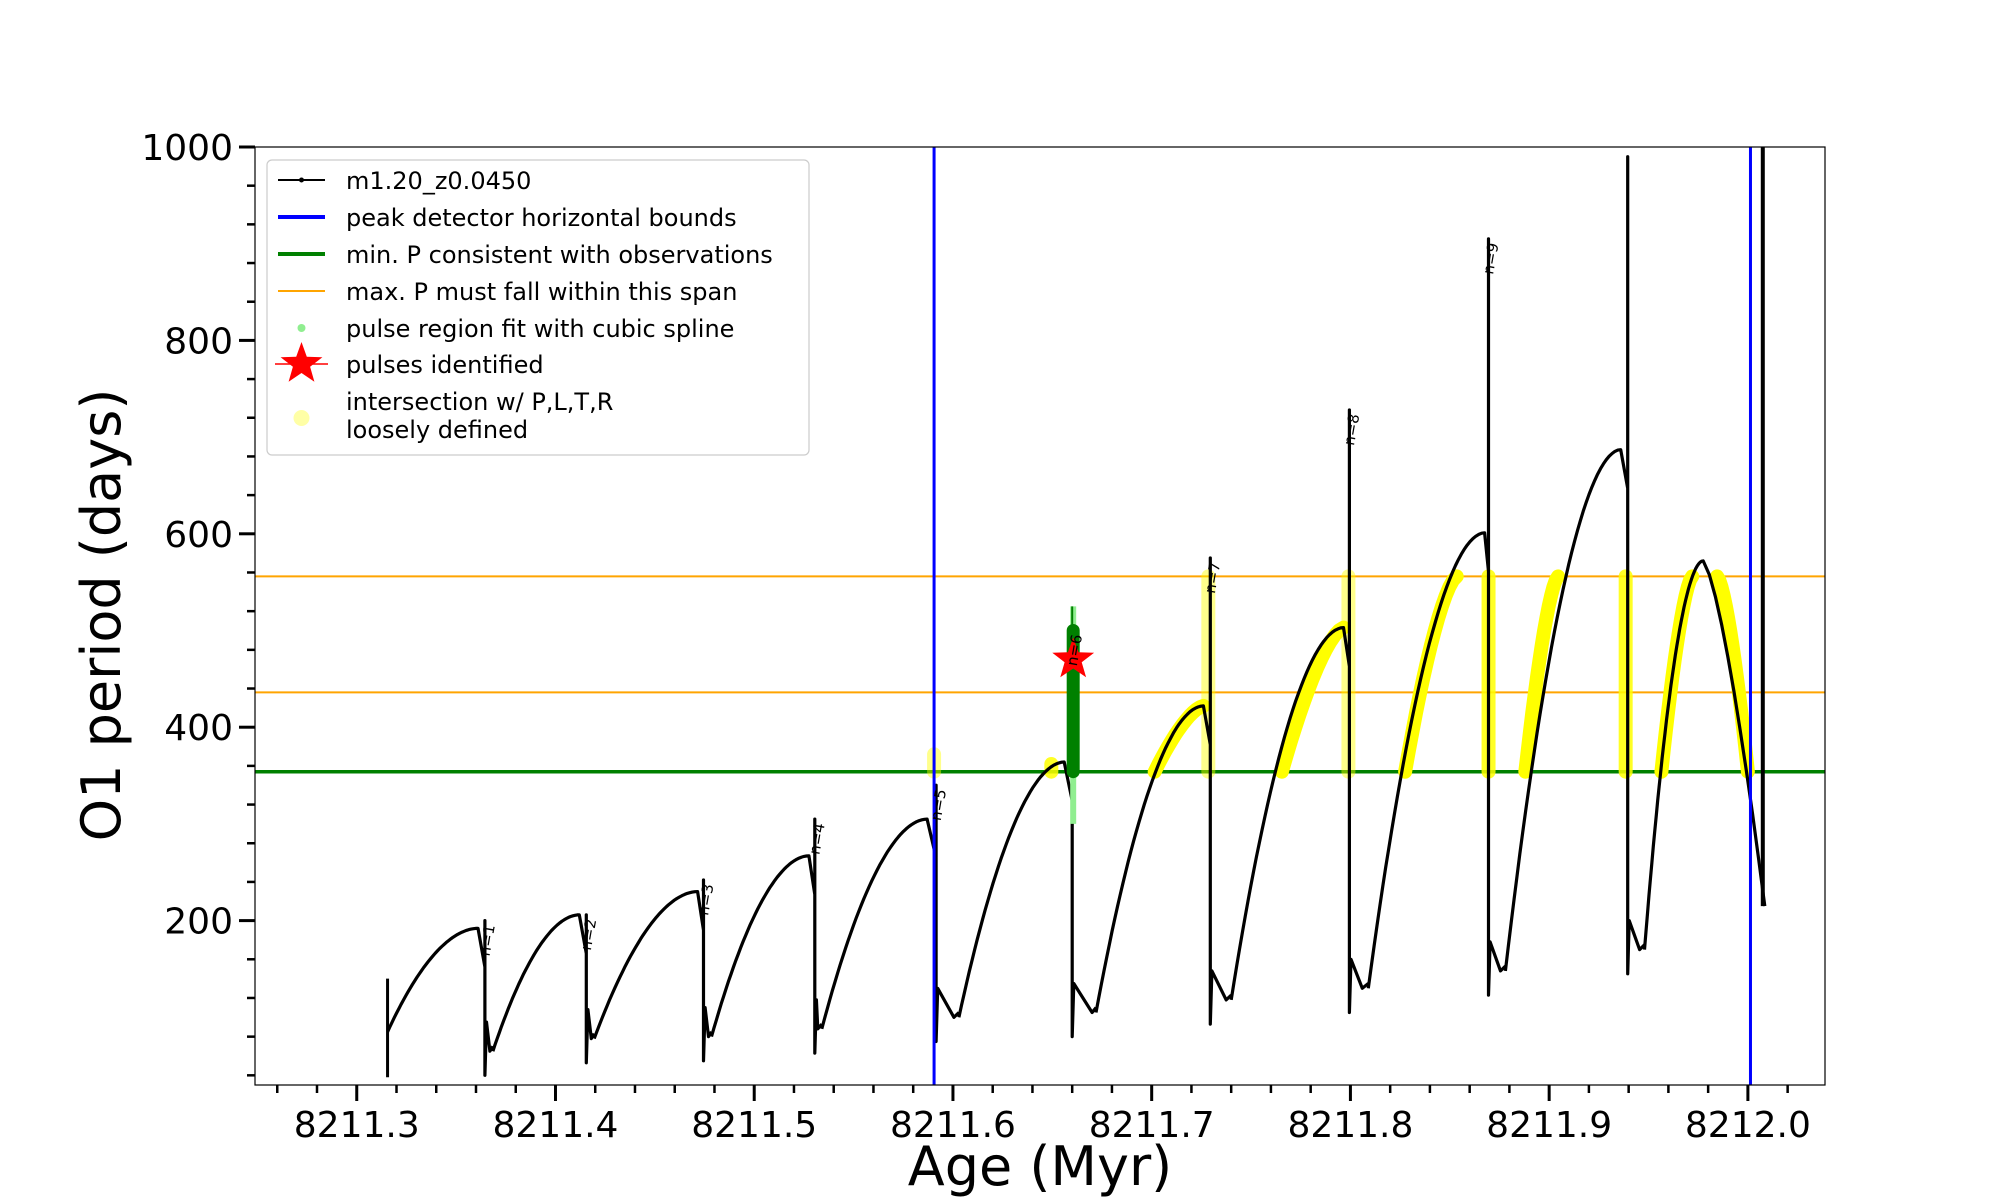 This screenshot has width=2000, height=1200. What do you see at coordinates (1549, 1125) in the screenshot?
I see `x-tick-label-6: 8211.9` at bounding box center [1549, 1125].